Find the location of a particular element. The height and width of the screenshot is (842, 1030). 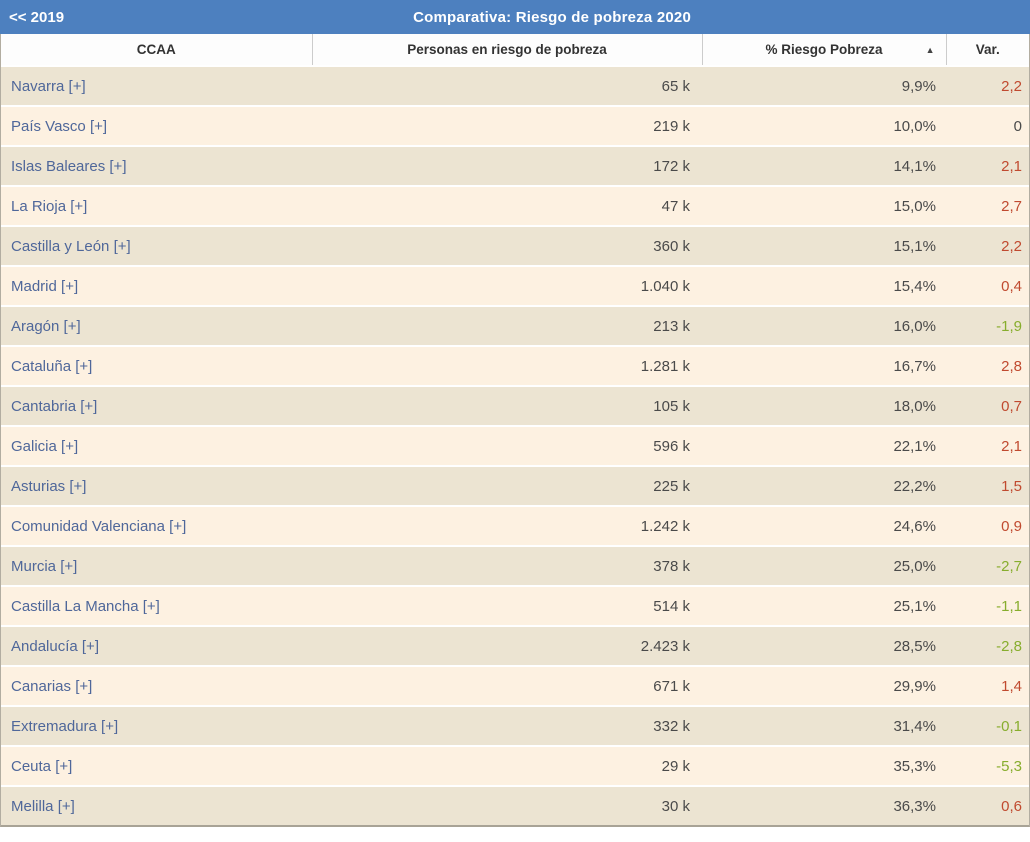

region-link: Madrid [+] is located at coordinates (44, 286).